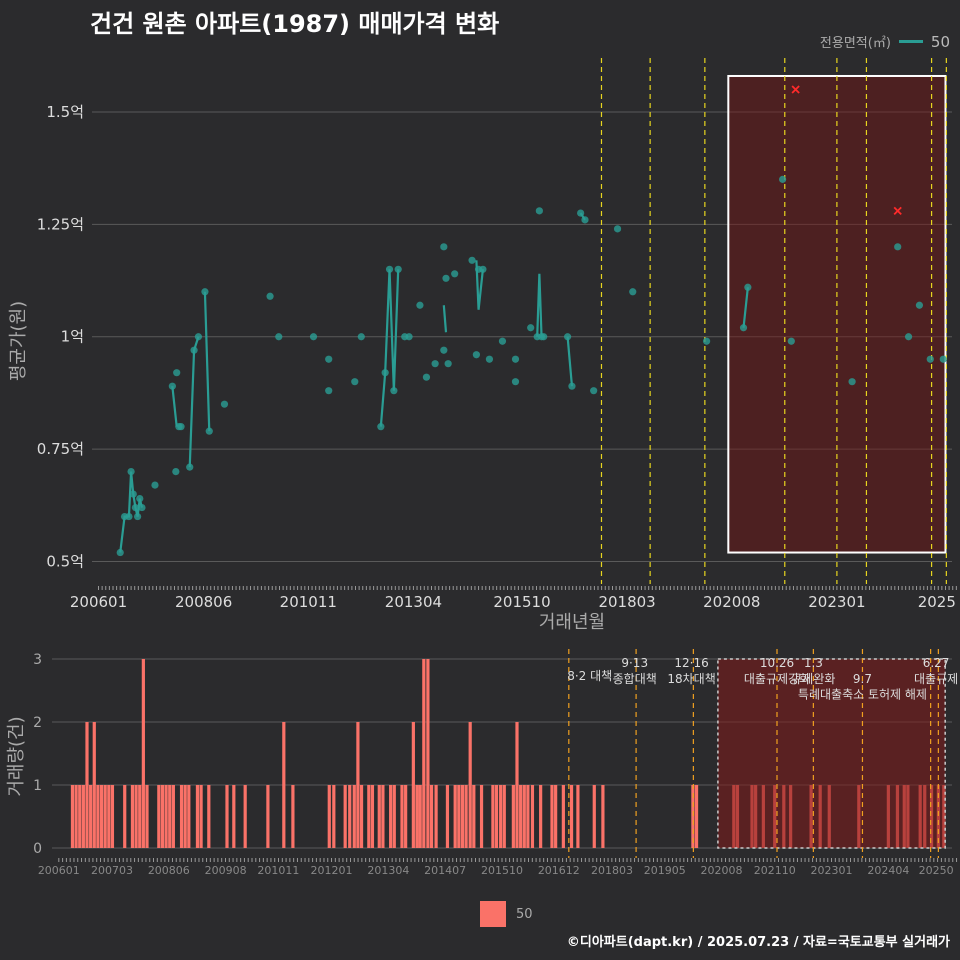  Describe the element at coordinates (65, 112) in the screenshot. I see `price-y-tick-label: 1.5억` at that location.